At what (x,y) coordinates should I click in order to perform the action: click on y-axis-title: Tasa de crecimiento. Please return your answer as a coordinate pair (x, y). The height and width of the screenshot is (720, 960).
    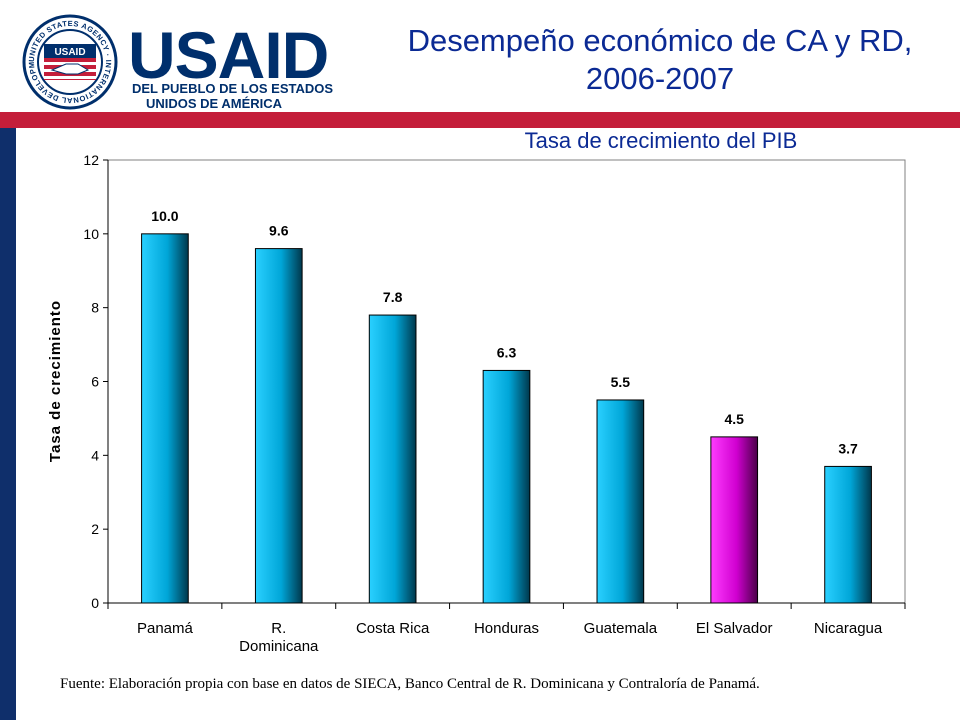
    Looking at the image, I should click on (55, 381).